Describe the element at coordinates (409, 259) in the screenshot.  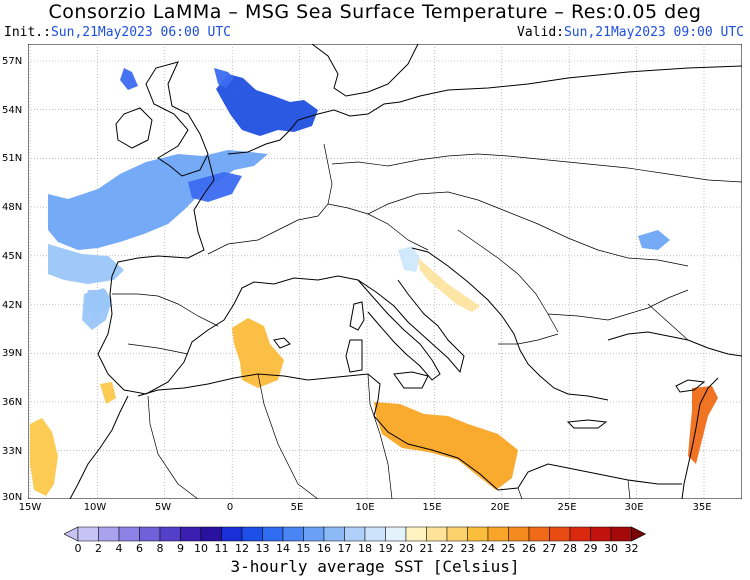
I see `sst-adriatic-light` at that location.